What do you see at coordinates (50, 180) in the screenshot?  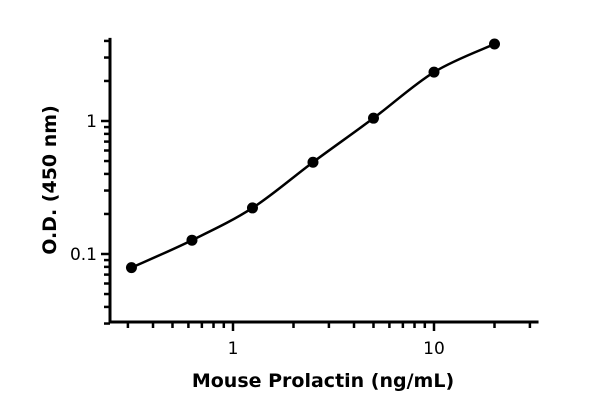 I see `y-axis-label: O.D. (450 nm)` at bounding box center [50, 180].